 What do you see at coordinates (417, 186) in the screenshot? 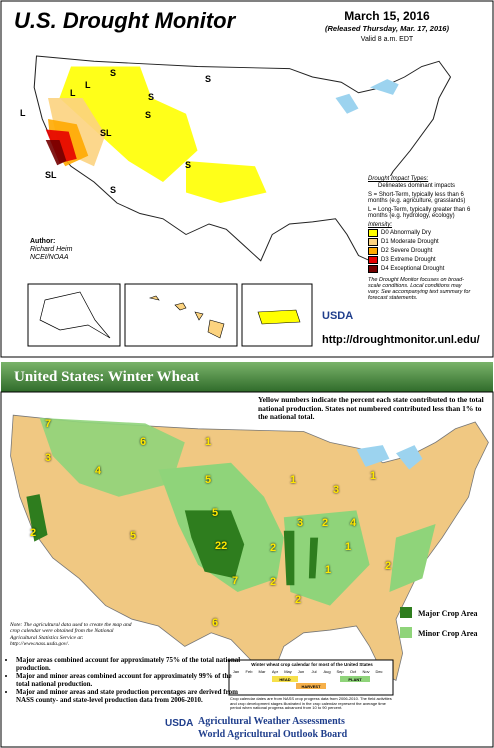
I see `legend-text: Delineates dominant impacts` at bounding box center [417, 186].